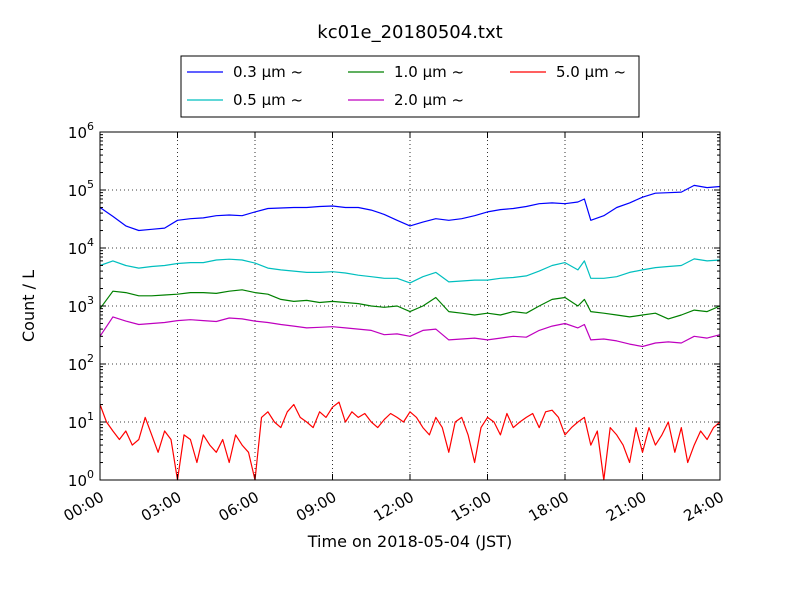 The image size is (800, 600). I want to click on x-tick-label: 09:00, so click(316, 506).